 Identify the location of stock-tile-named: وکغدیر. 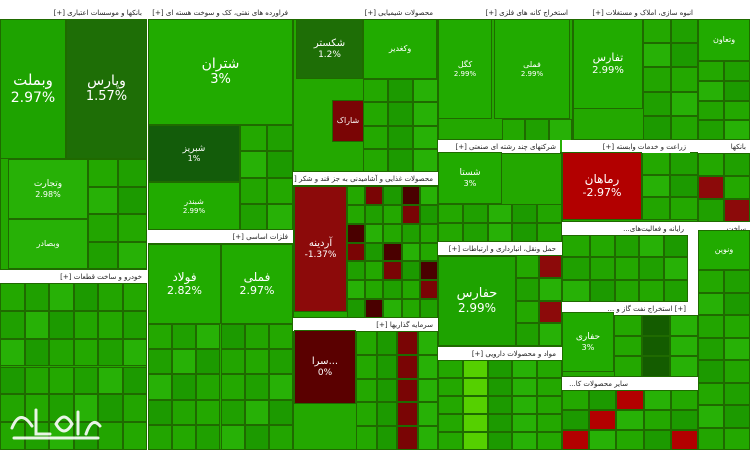
(400, 49).